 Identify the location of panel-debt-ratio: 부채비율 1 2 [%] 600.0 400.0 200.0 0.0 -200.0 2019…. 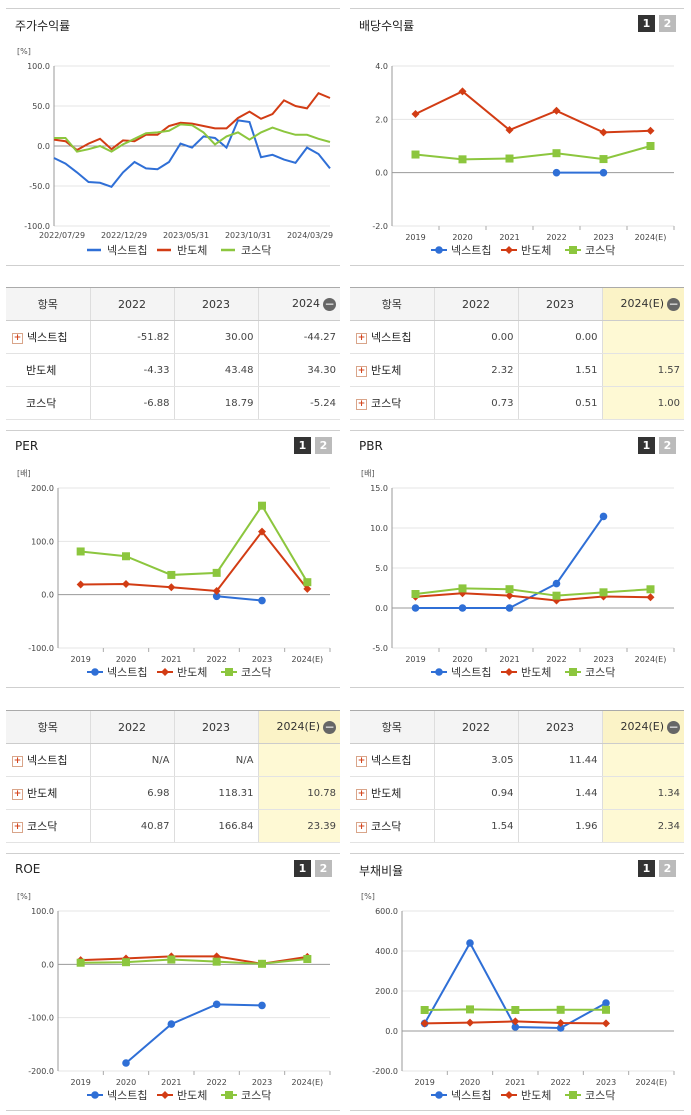
(517, 982).